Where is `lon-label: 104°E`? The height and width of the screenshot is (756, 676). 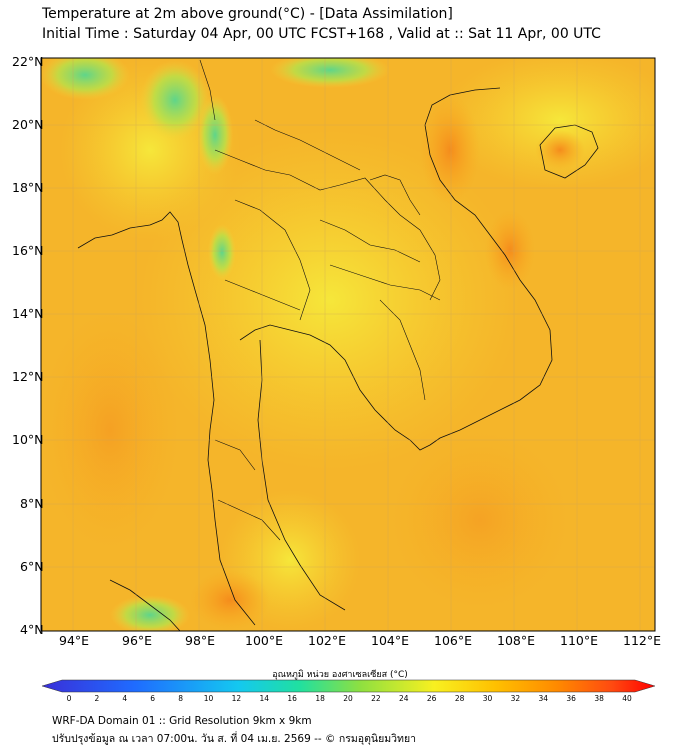
lon-label: 104°E is located at coordinates (390, 640).